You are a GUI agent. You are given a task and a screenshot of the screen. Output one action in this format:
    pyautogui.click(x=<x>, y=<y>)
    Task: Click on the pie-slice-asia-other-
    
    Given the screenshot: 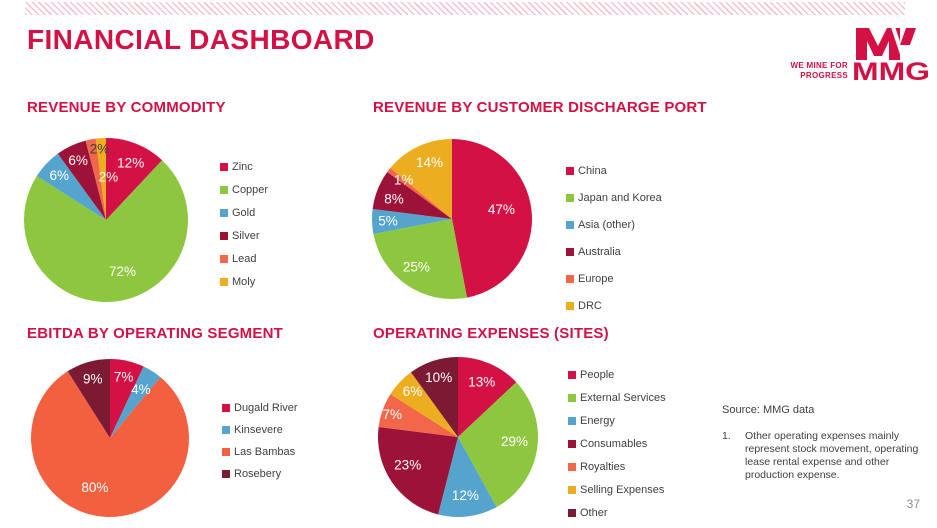 What is the action you would take?
    pyautogui.click(x=412, y=221)
    